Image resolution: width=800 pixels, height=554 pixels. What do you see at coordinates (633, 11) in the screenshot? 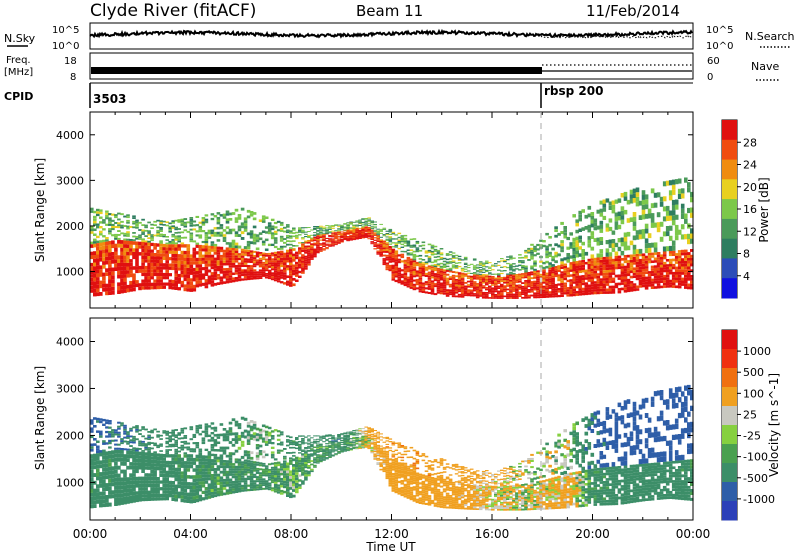
I see `date-title: 11/Feb/2014` at bounding box center [633, 11].